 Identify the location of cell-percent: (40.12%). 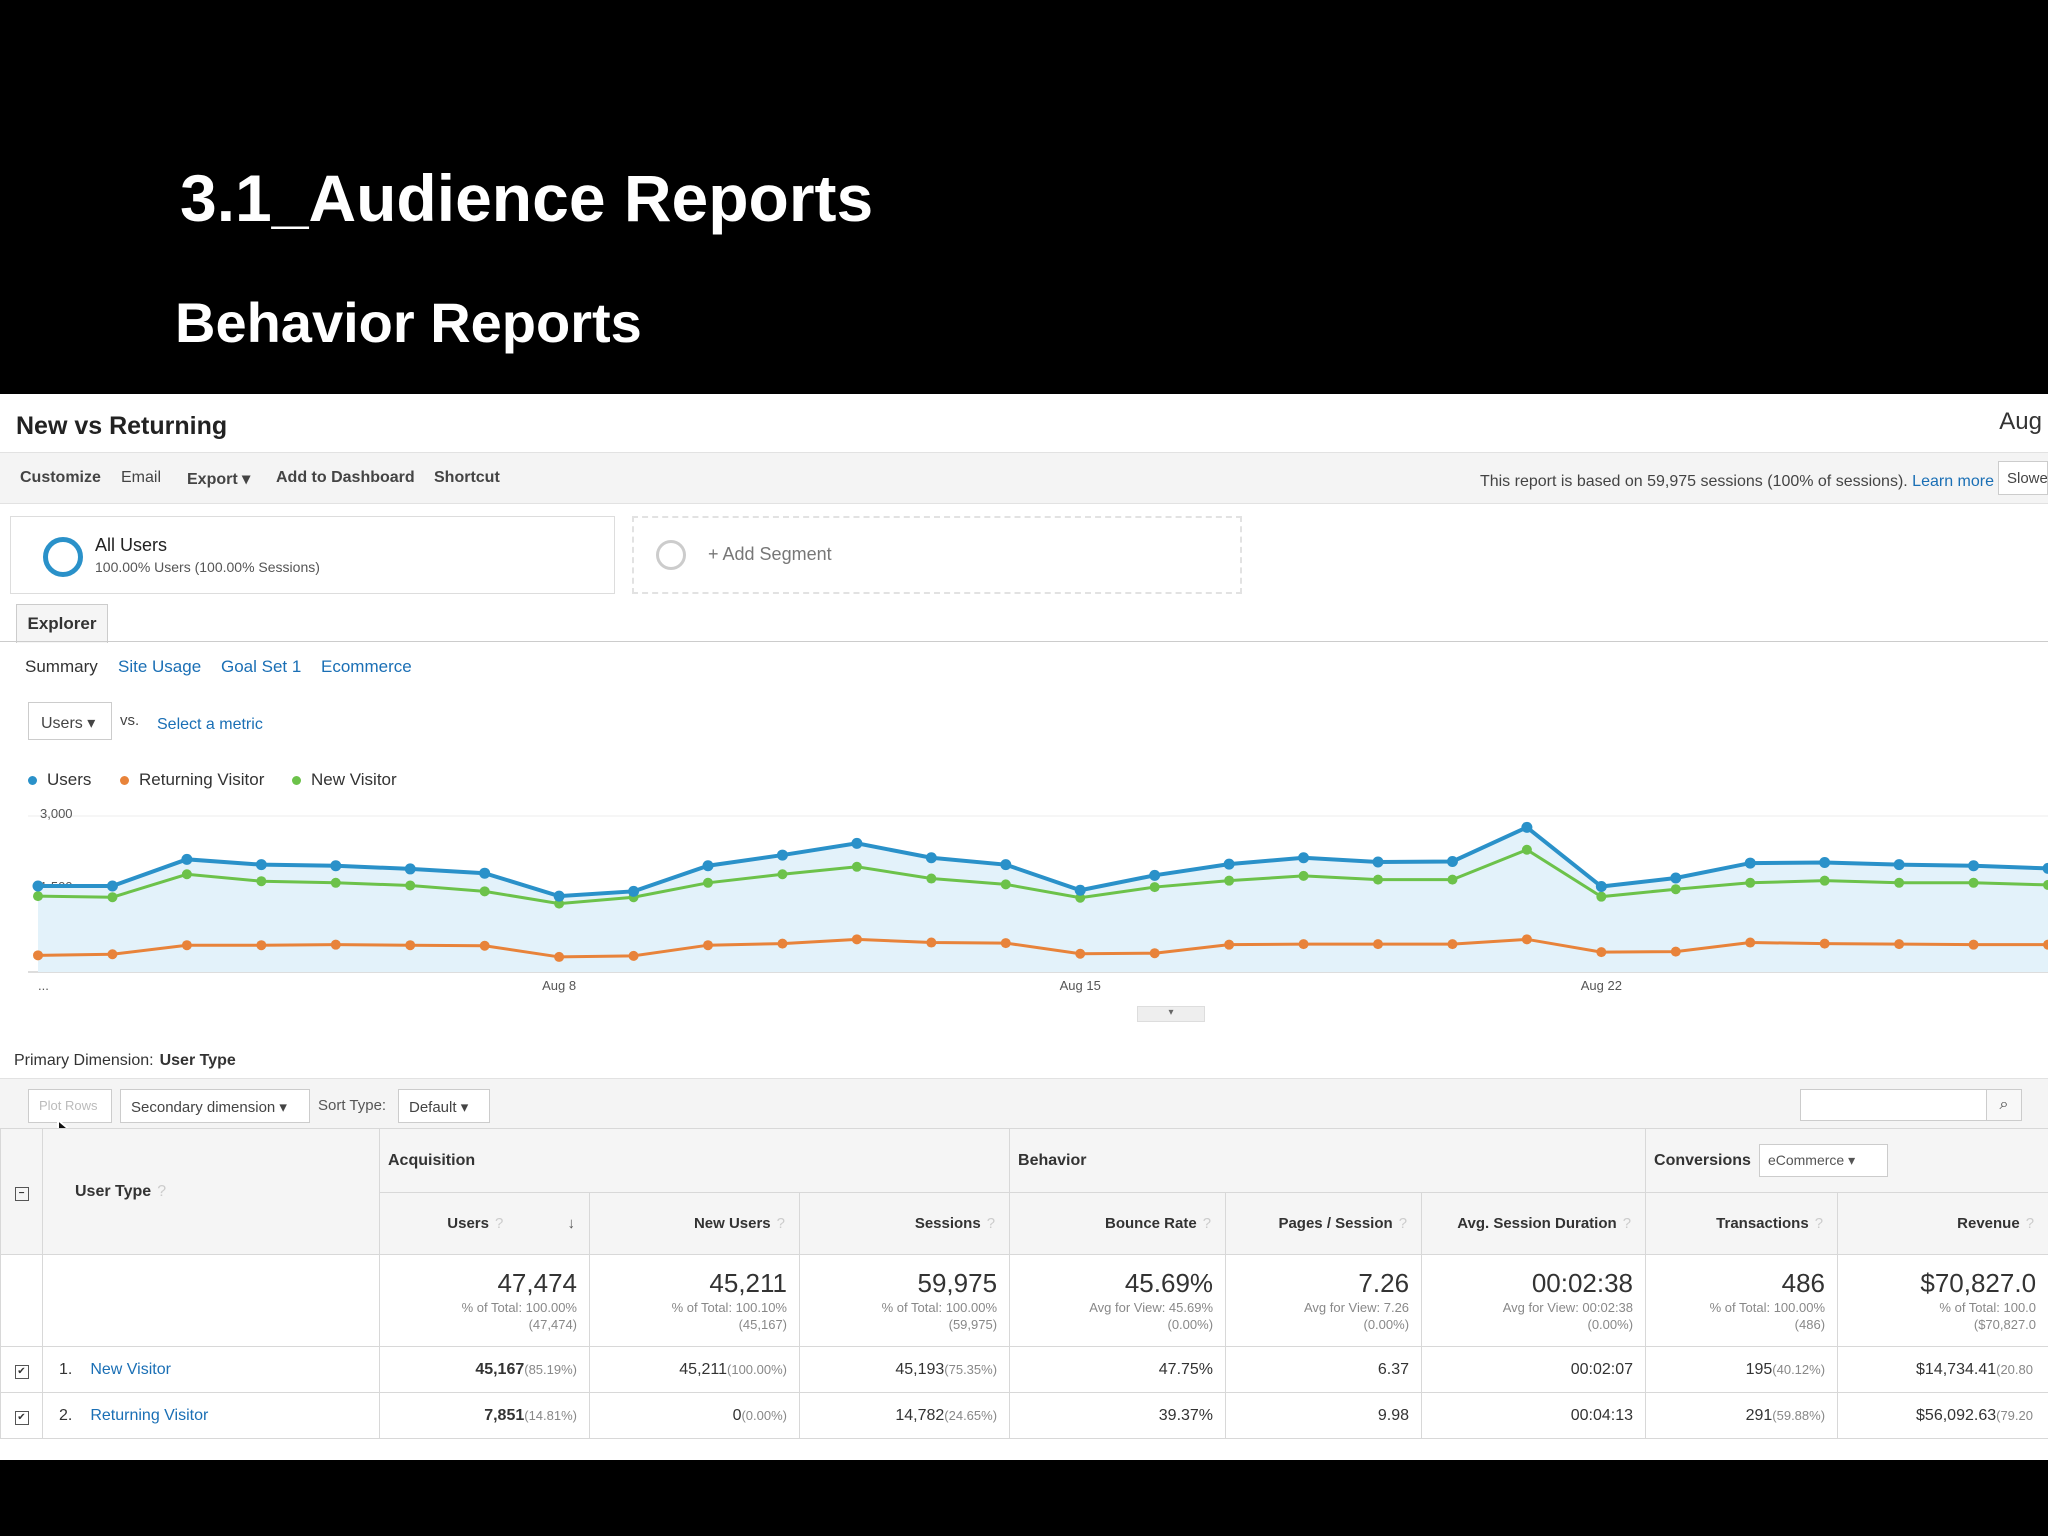
(1799, 1369).